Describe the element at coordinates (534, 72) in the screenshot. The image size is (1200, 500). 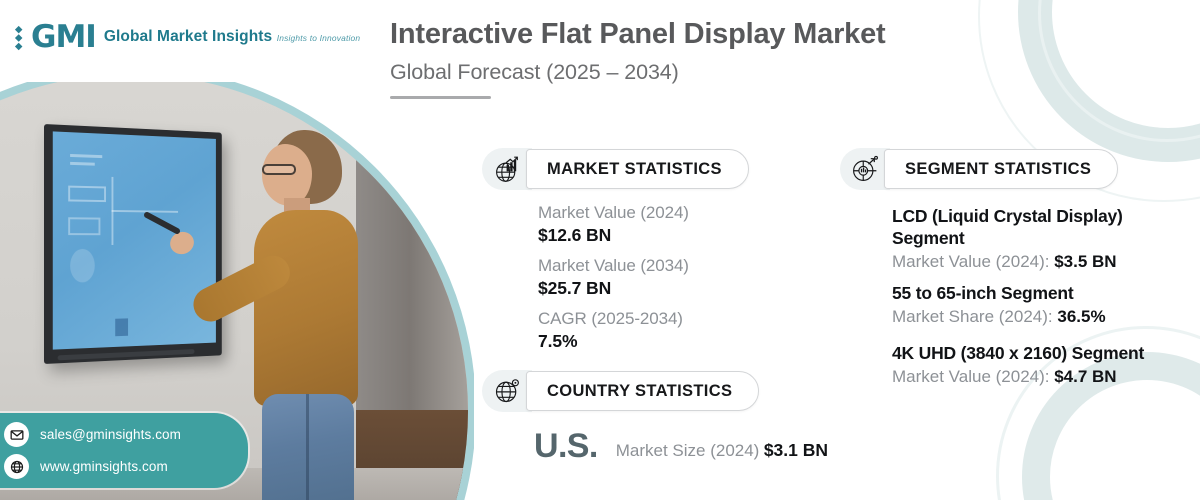
I see `page-subtitle: Global Forecast (2025 – 2034)` at that location.